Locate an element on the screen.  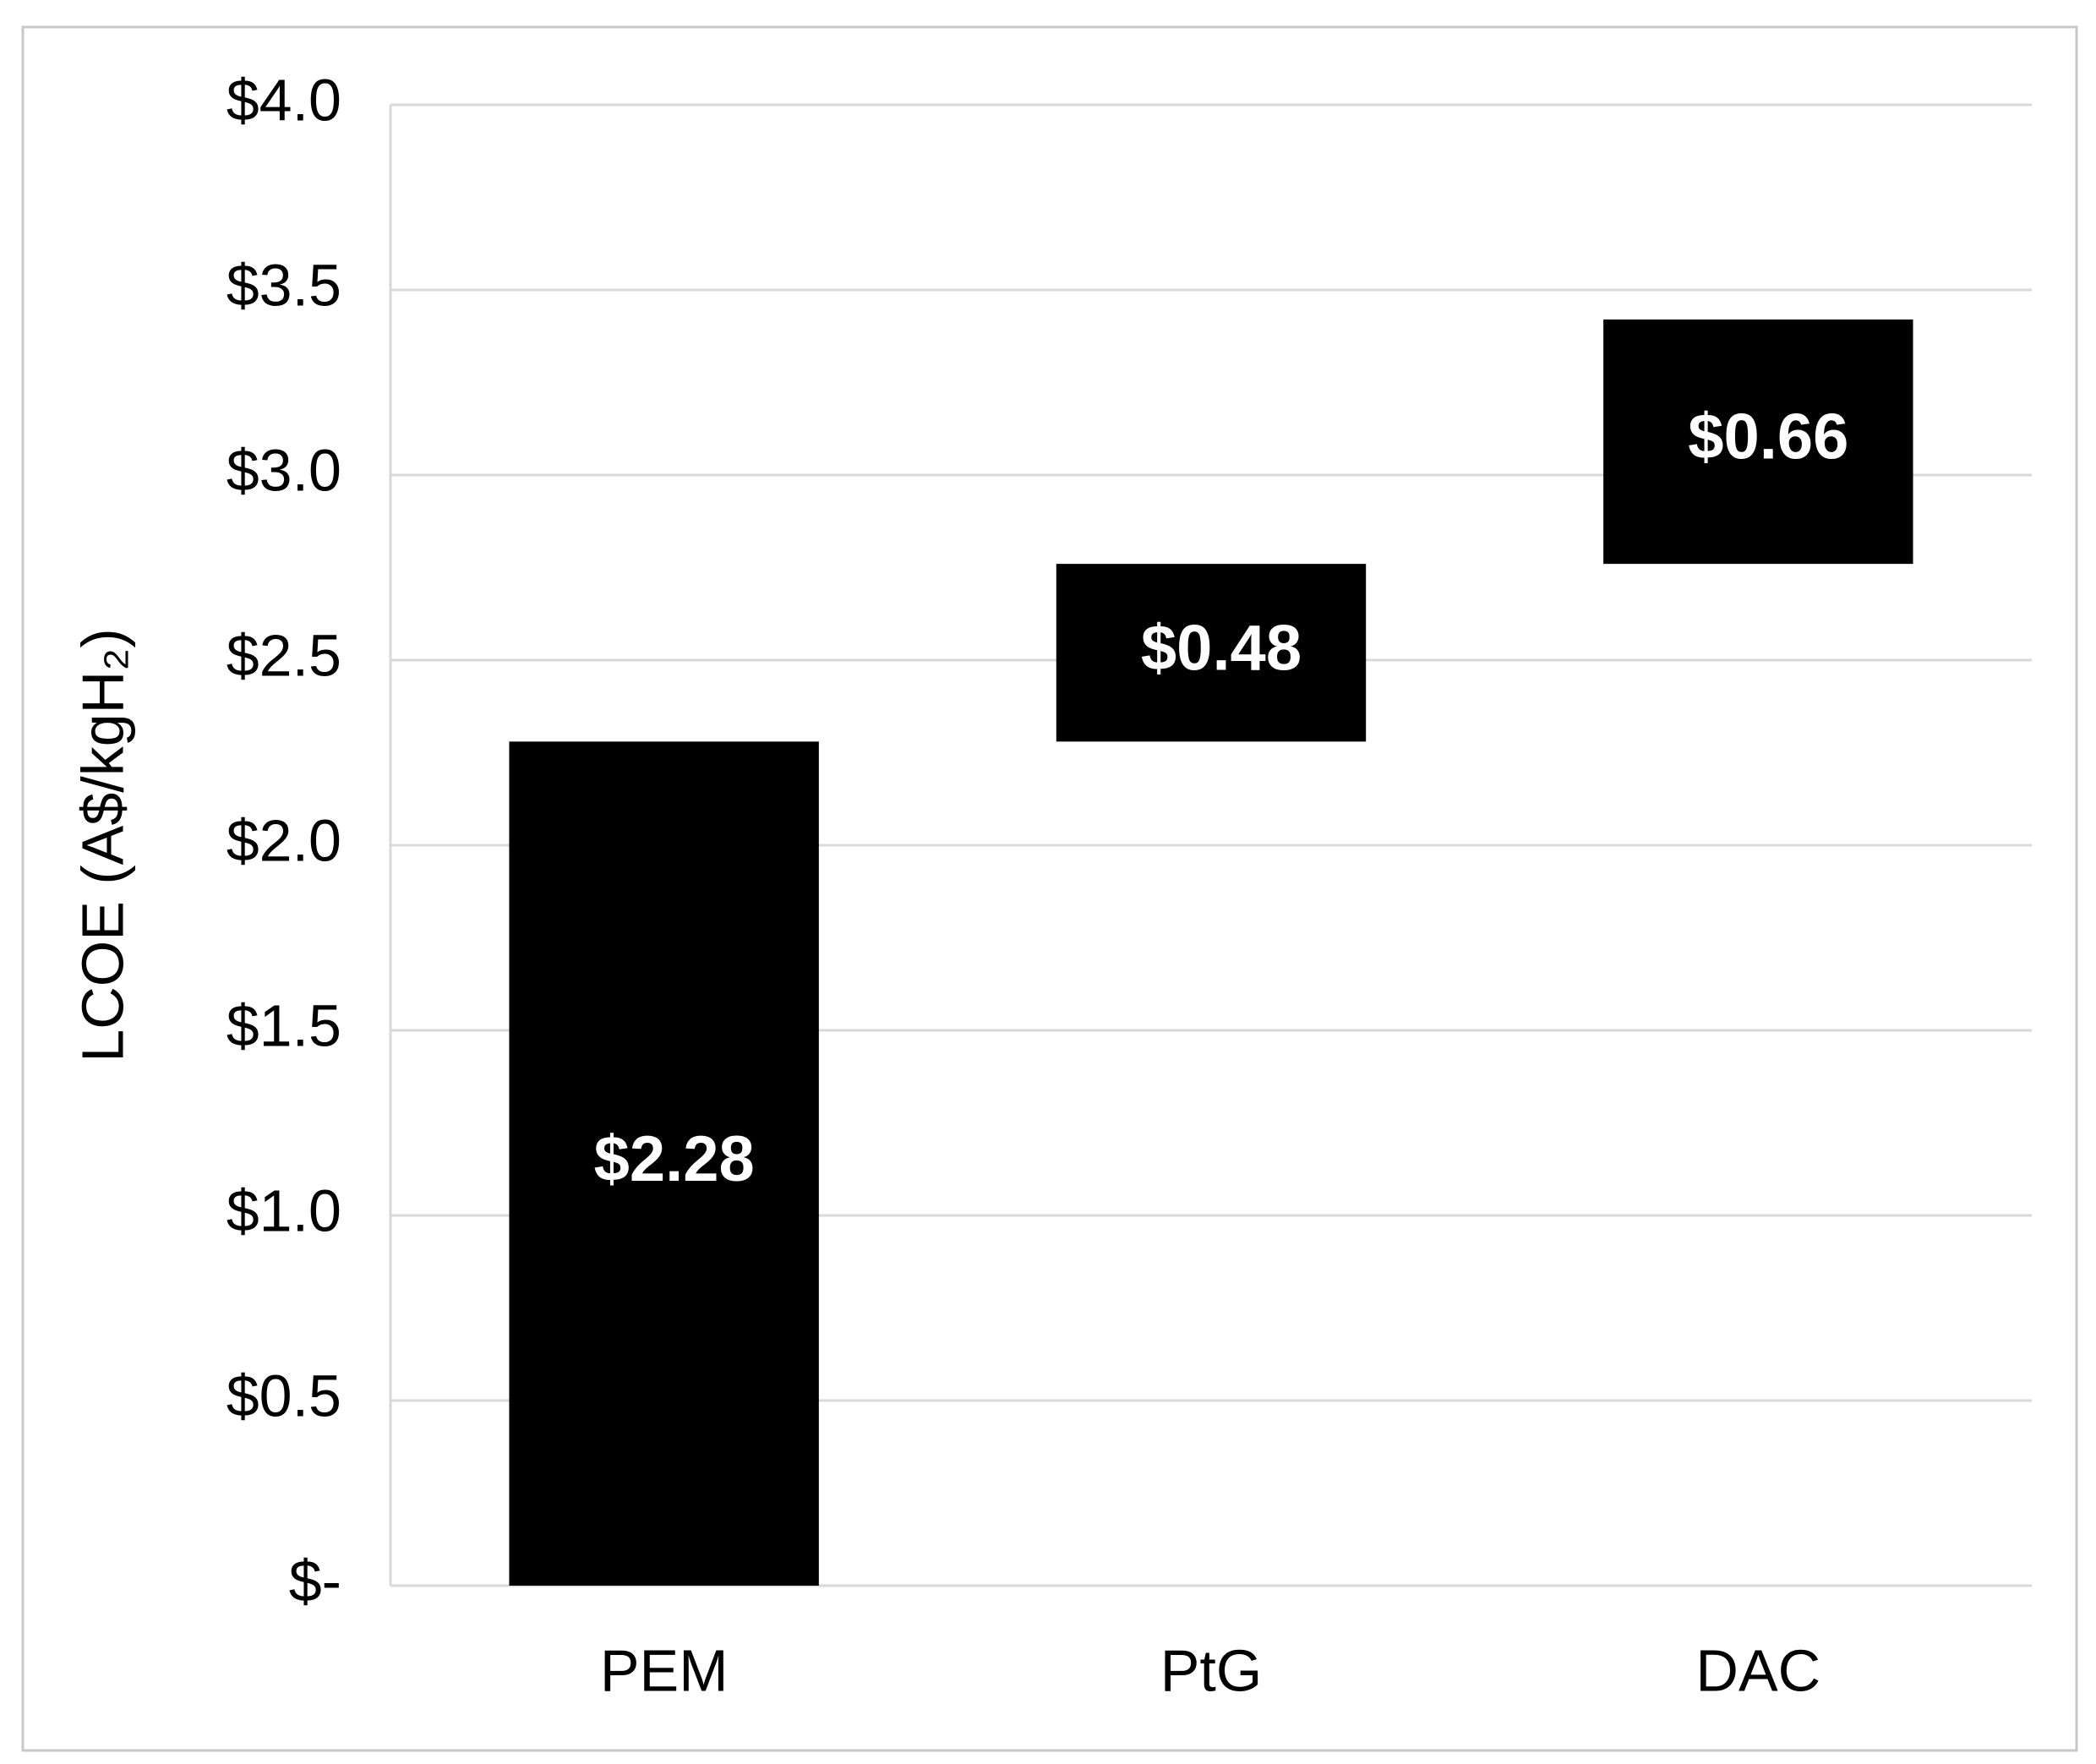
y-axis-title: LCOE (A$/kgH₂) is located at coordinates (102, 845).